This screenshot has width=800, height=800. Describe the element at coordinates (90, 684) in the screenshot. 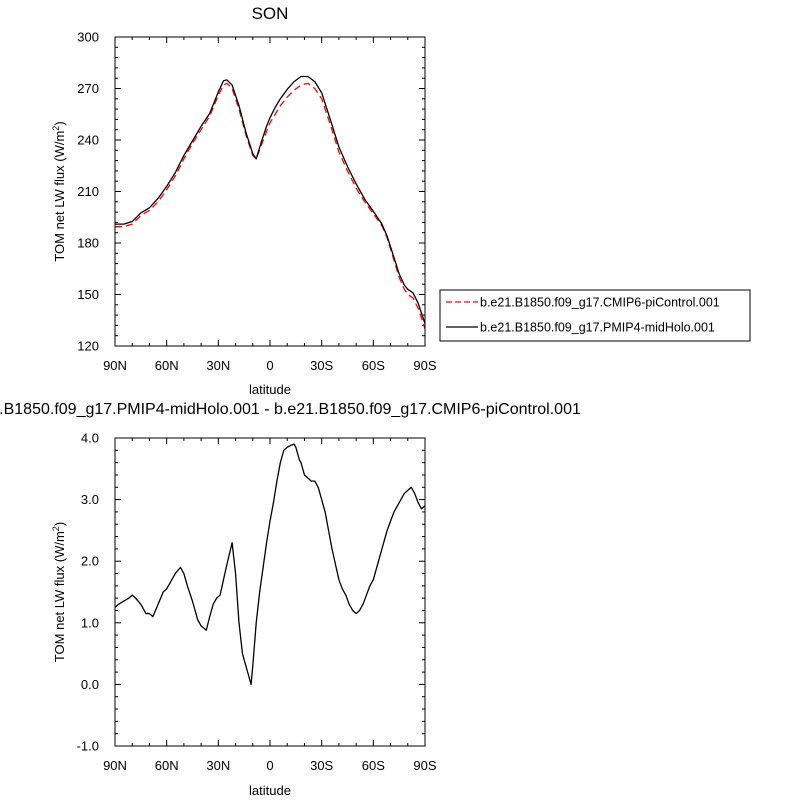

I see `bottom-y-tick-label: 0.0` at that location.